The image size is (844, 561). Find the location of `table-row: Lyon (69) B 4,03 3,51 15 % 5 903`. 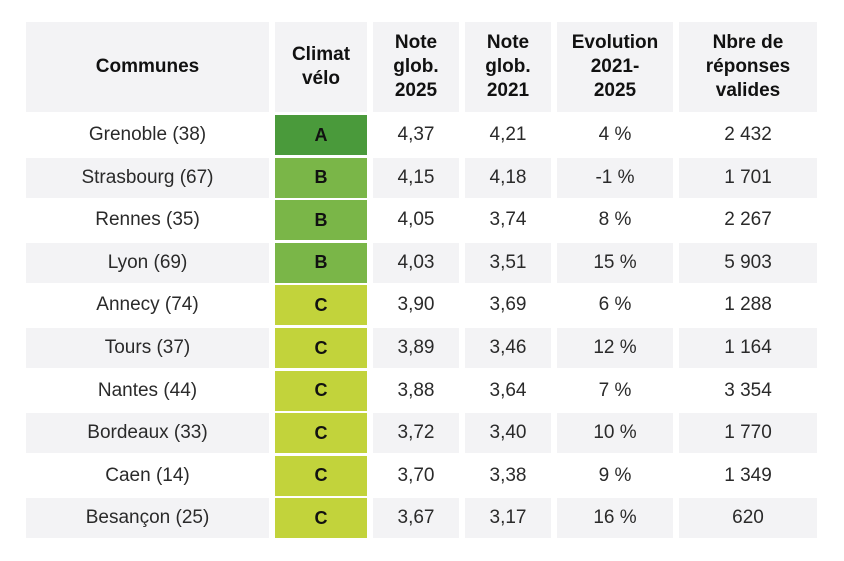

table-row: Lyon (69) B 4,03 3,51 15 % 5 903 is located at coordinates (421, 262).